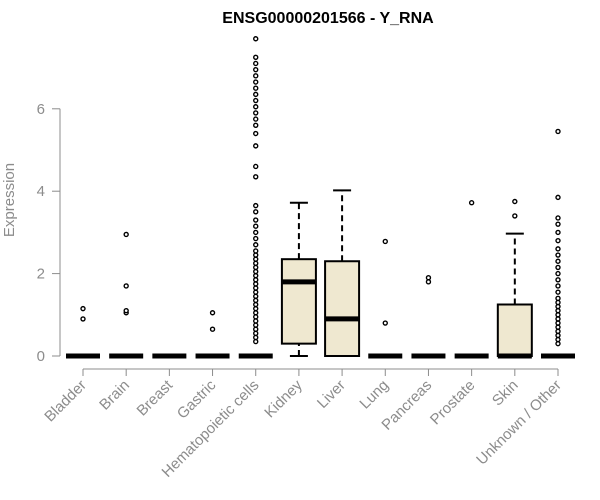 Image resolution: width=600 pixels, height=500 pixels. Describe the element at coordinates (114, 395) in the screenshot. I see `x-tick-label: Brain` at that location.